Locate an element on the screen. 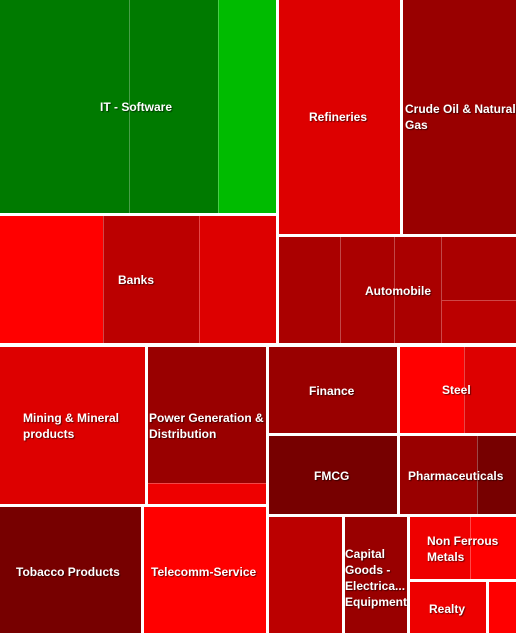 This screenshot has height=633, width=516. tile-label: Pharmaceuticals is located at coordinates (456, 476).